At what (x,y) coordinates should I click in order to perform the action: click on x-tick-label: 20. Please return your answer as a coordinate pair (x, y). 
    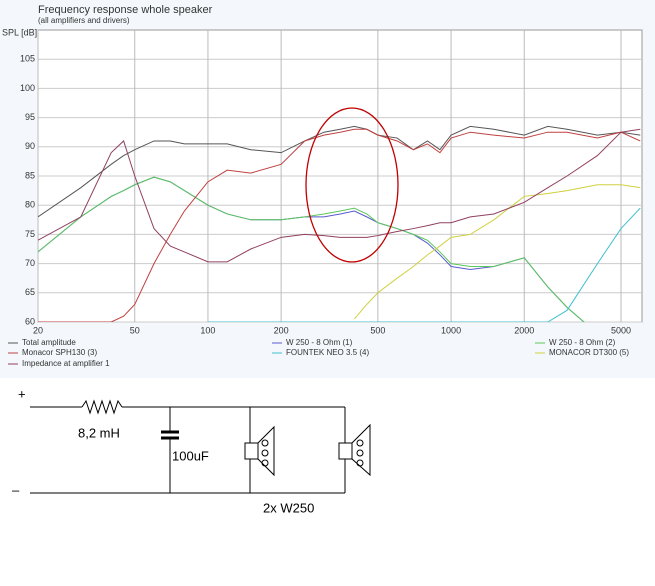
    Looking at the image, I should click on (38, 330).